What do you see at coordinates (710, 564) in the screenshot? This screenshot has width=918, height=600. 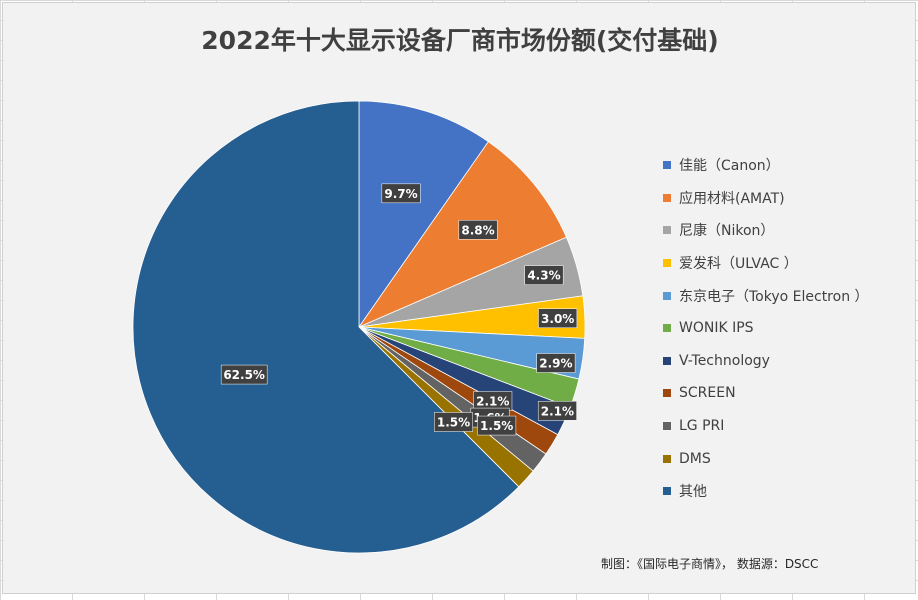 I see `source-credit: 制图：《国际电子商情》， 数据源：DSCC` at bounding box center [710, 564].